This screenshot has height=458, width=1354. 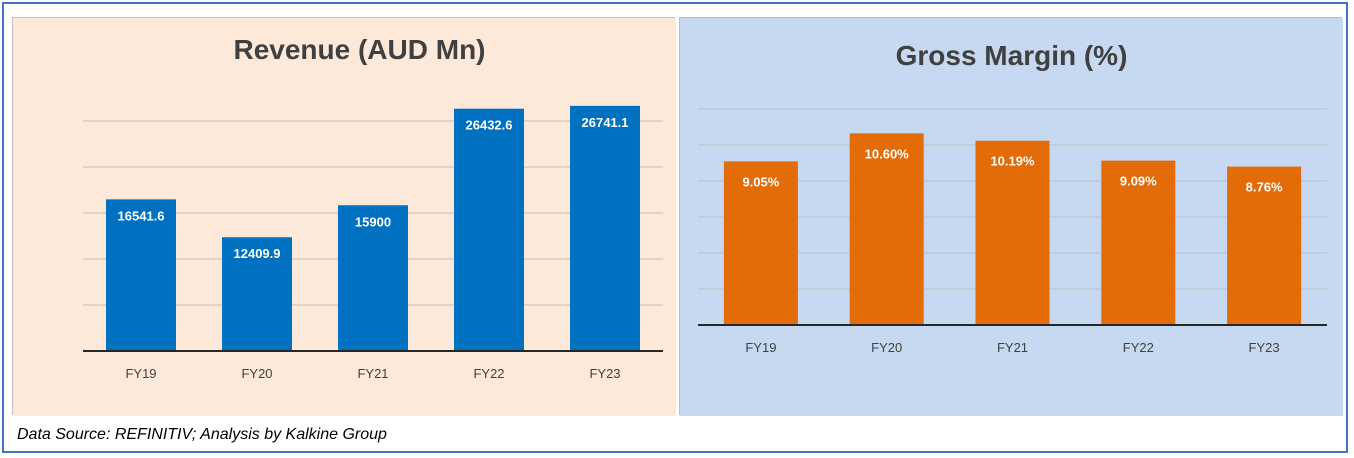 I want to click on data-label: 15900, so click(x=373, y=221).